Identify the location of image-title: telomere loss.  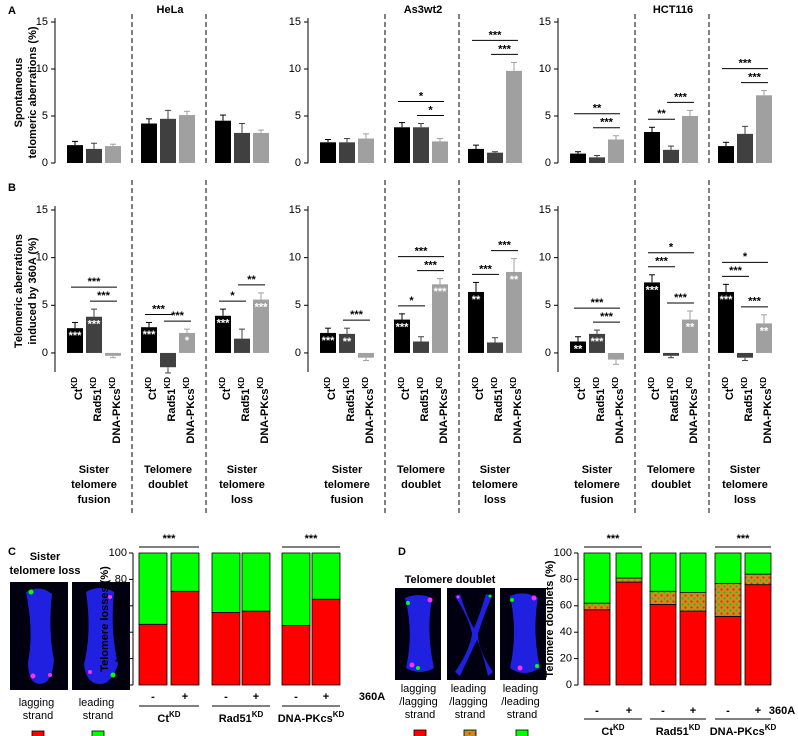
(45, 571).